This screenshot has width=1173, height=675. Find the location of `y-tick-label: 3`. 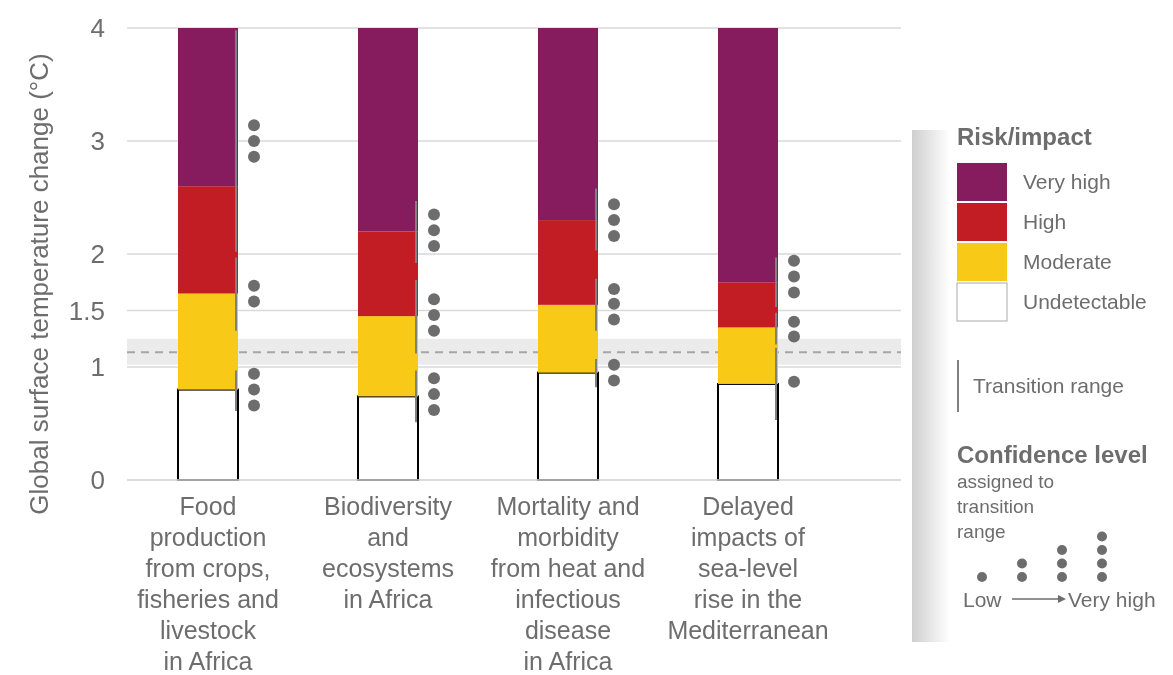

y-tick-label: 3 is located at coordinates (97, 141).